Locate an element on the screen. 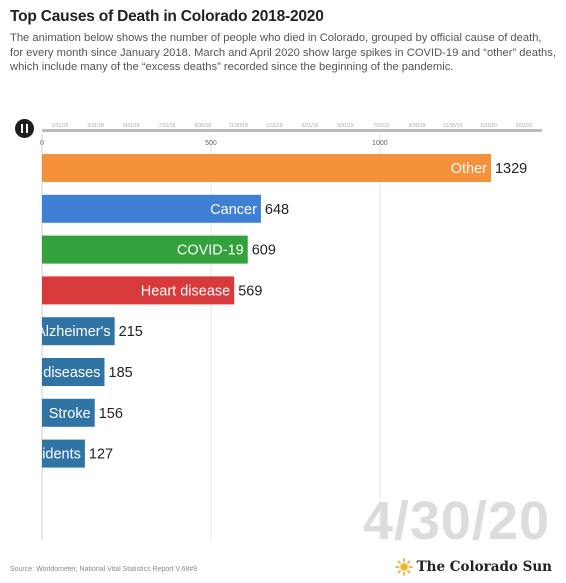  timeline-label: 3/31/20 is located at coordinates (524, 126).